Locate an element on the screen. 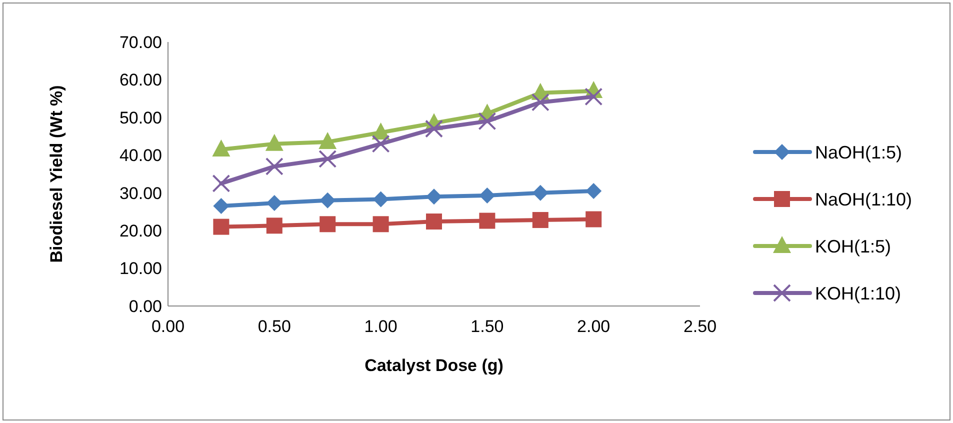 The width and height of the screenshot is (953, 423). legend-label: NaOH(1:5) is located at coordinates (858, 152).